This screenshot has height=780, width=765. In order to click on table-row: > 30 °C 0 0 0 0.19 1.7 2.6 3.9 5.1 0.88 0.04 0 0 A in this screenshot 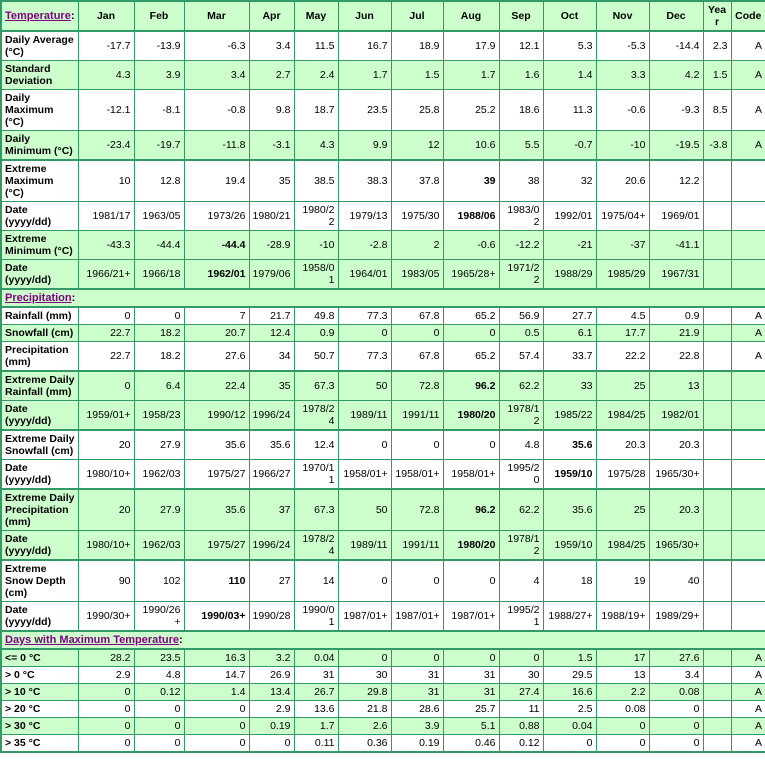, I will do `click(382, 726)`.